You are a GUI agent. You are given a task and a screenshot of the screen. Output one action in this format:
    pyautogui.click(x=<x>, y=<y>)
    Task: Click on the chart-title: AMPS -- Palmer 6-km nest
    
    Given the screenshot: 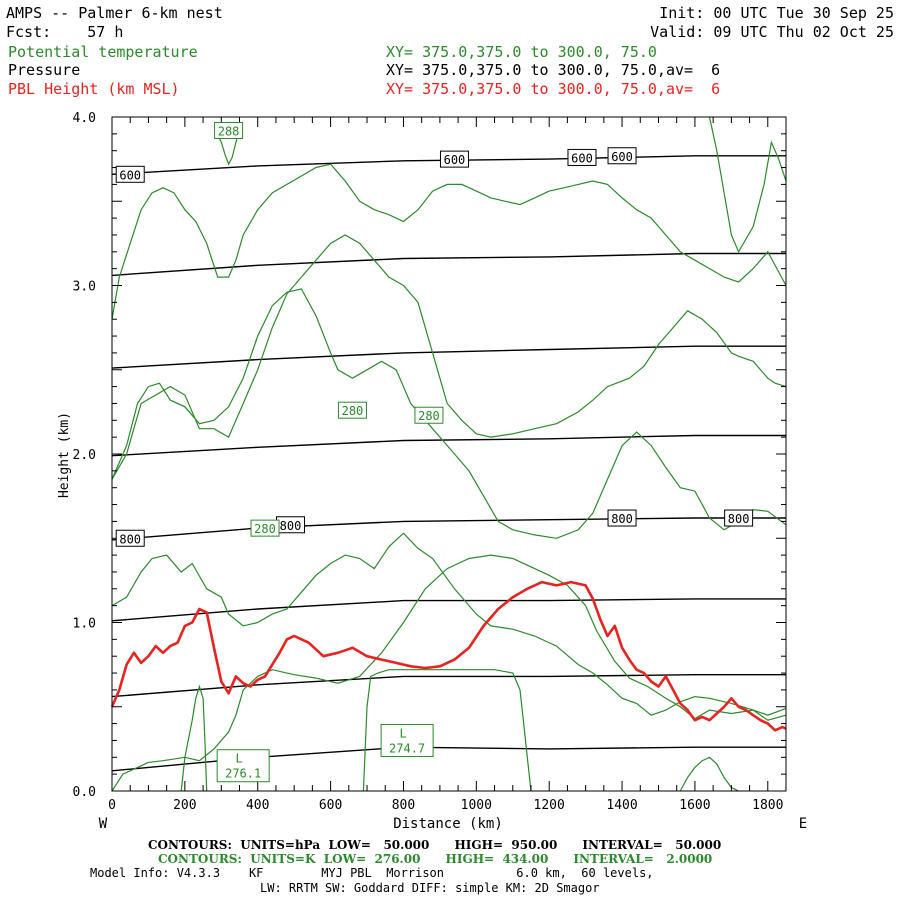 What is the action you would take?
    pyautogui.click(x=114, y=13)
    